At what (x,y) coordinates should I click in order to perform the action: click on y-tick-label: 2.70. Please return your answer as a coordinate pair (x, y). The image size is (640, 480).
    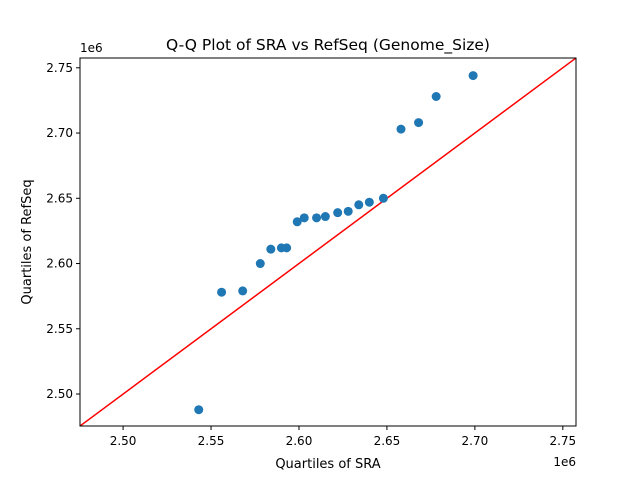
    Looking at the image, I should click on (59, 133).